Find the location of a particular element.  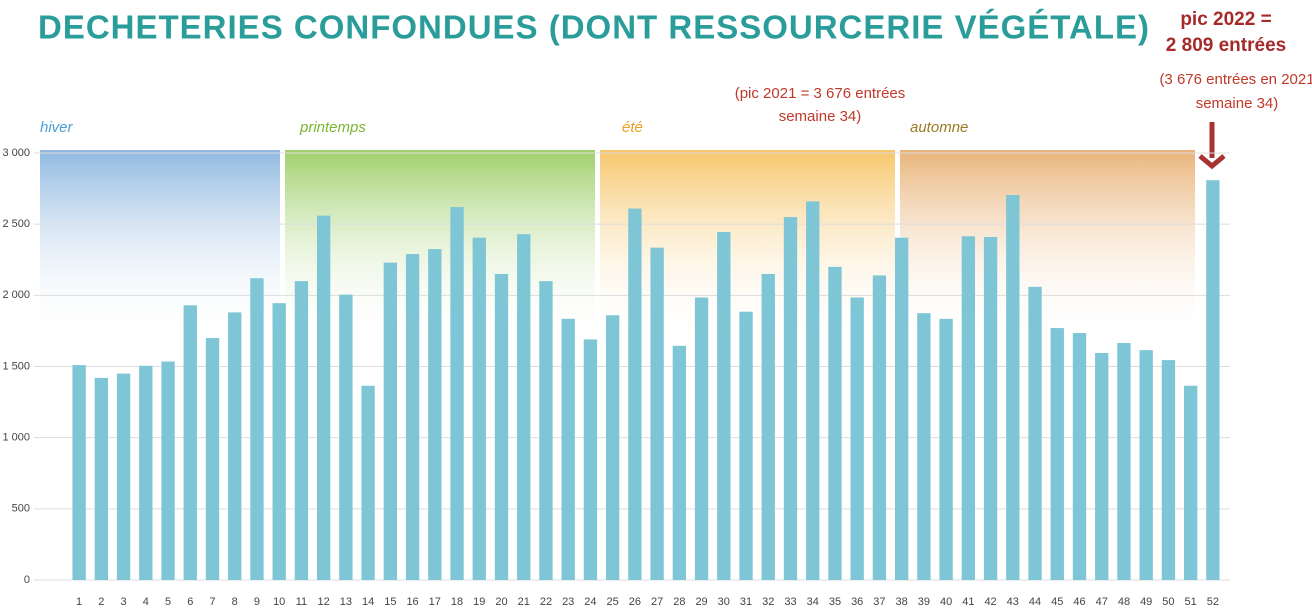

x-tick-label: 21 is located at coordinates (524, 602).